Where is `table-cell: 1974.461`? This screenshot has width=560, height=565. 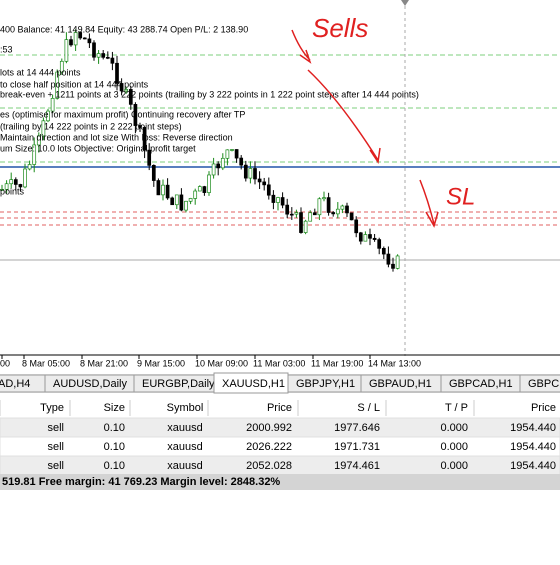
table-cell: 1974.461 is located at coordinates (357, 466).